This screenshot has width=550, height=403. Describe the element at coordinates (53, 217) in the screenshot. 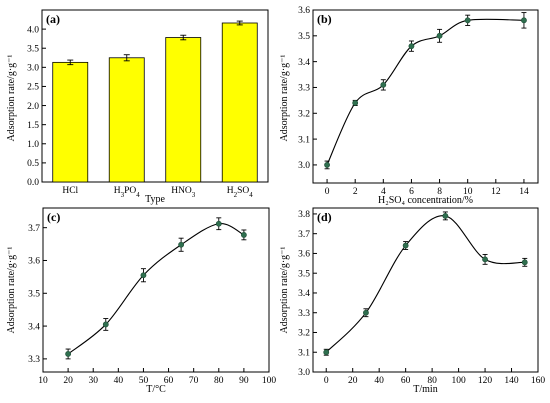

I see `panel-label: (c)` at that location.